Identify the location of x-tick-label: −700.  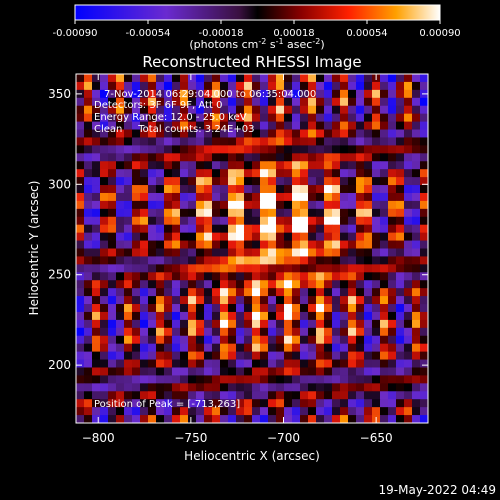
(283, 438).